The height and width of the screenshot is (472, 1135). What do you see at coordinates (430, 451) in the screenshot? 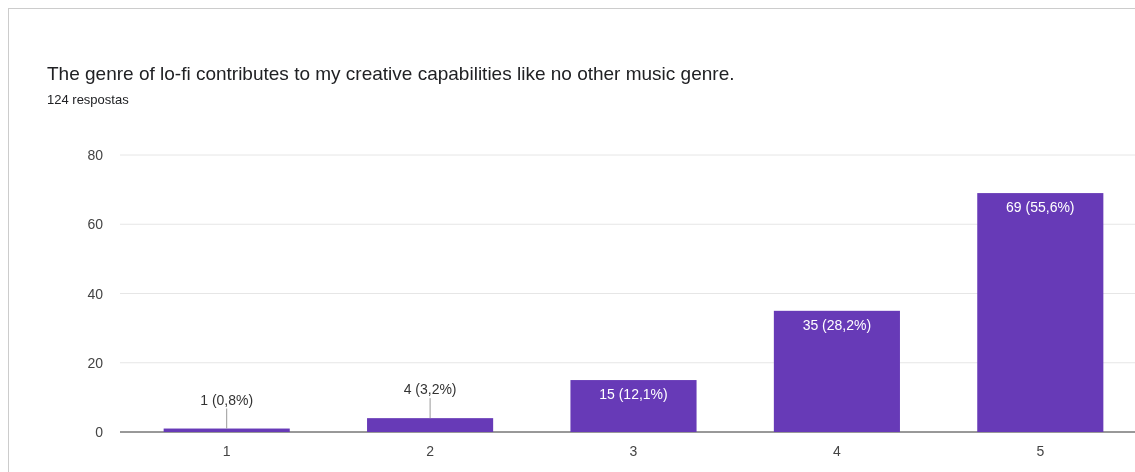
I see `x-tick-label: 2` at bounding box center [430, 451].